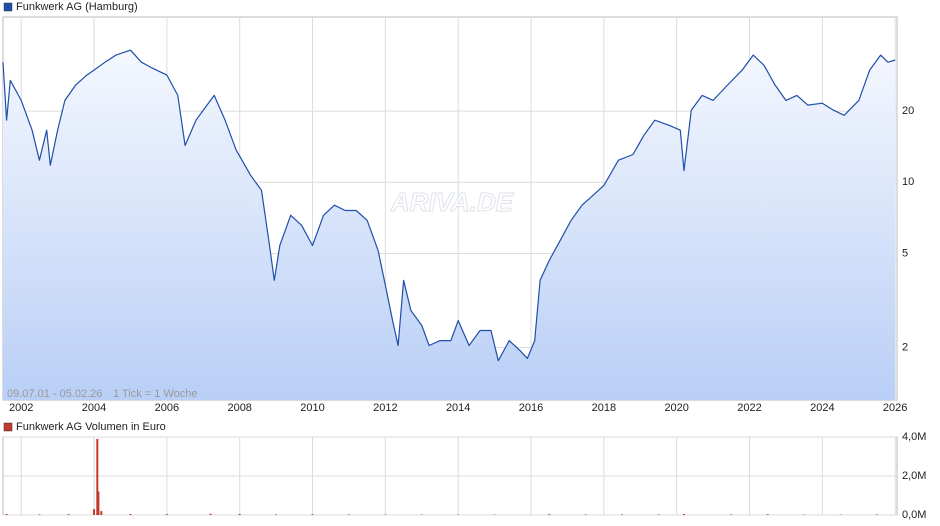 The width and height of the screenshot is (940, 526). Describe the element at coordinates (676, 408) in the screenshot. I see `x-tick-label: 2020` at that location.